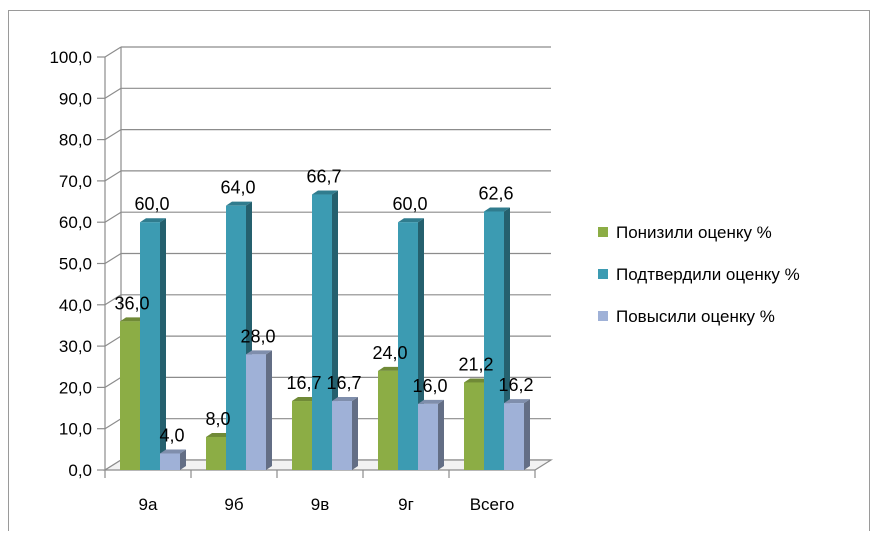  Describe the element at coordinates (75, 222) in the screenshot. I see `y-tick-label: 60,0` at that location.